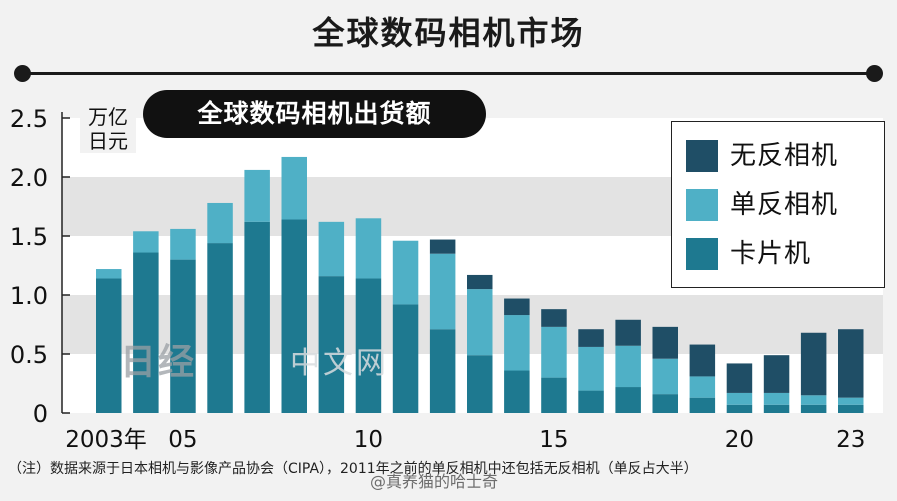 Image resolution: width=897 pixels, height=501 pixels. I want to click on legend-item: 单反相机, so click(783, 207).